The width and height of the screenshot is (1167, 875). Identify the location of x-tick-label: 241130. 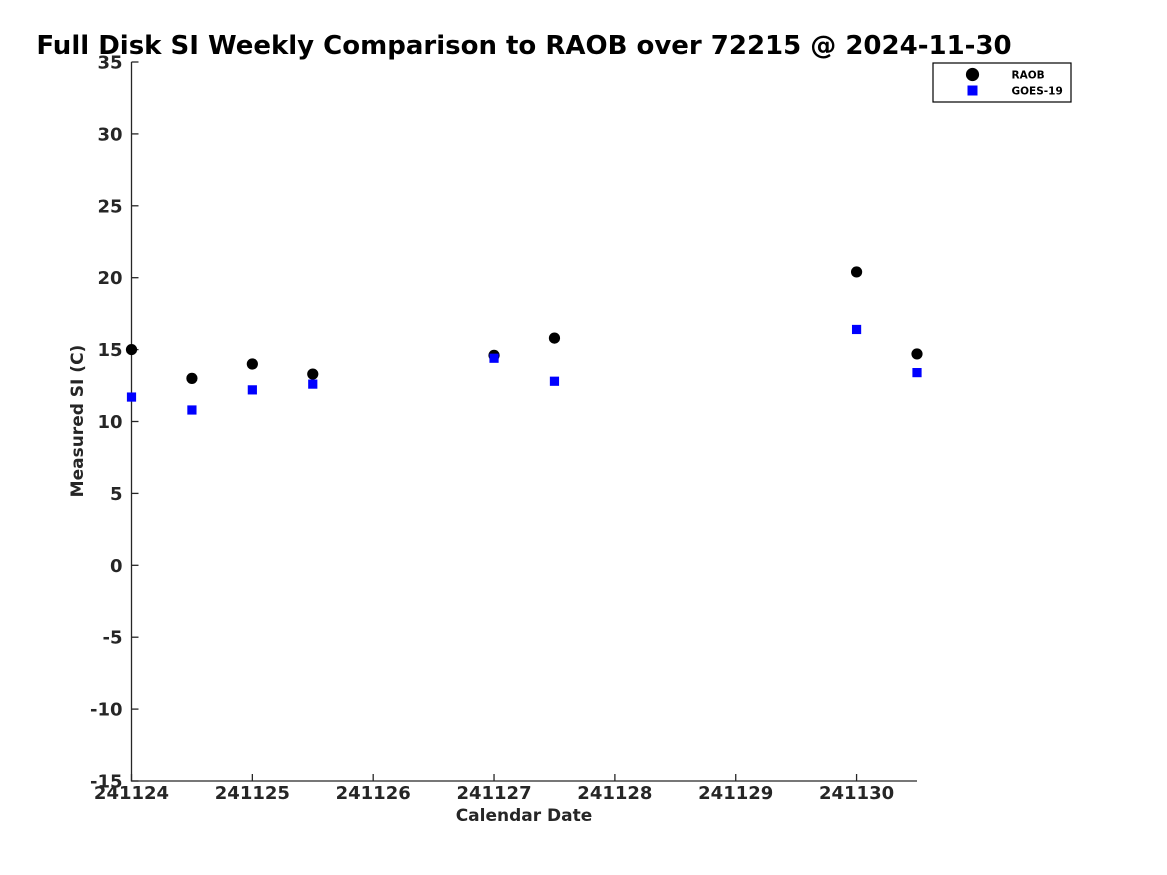
(856, 793).